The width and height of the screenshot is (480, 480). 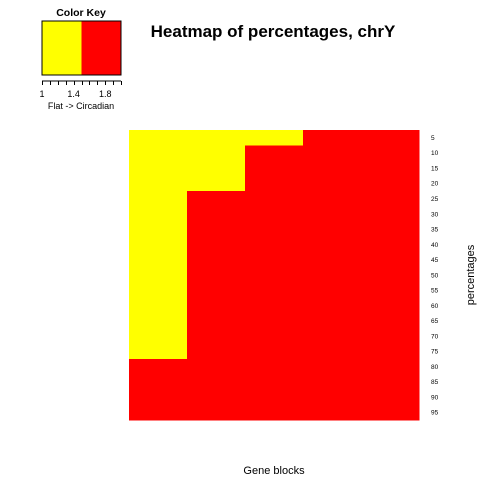 What do you see at coordinates (435, 260) in the screenshot?
I see `row-label: 45` at bounding box center [435, 260].